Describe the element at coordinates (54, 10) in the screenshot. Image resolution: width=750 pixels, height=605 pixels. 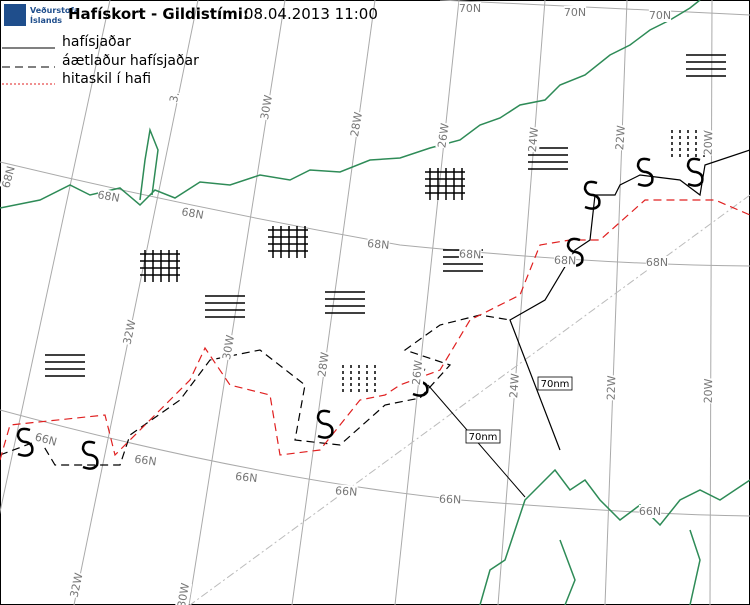
I see `logo-text: Veðurstofa` at that location.